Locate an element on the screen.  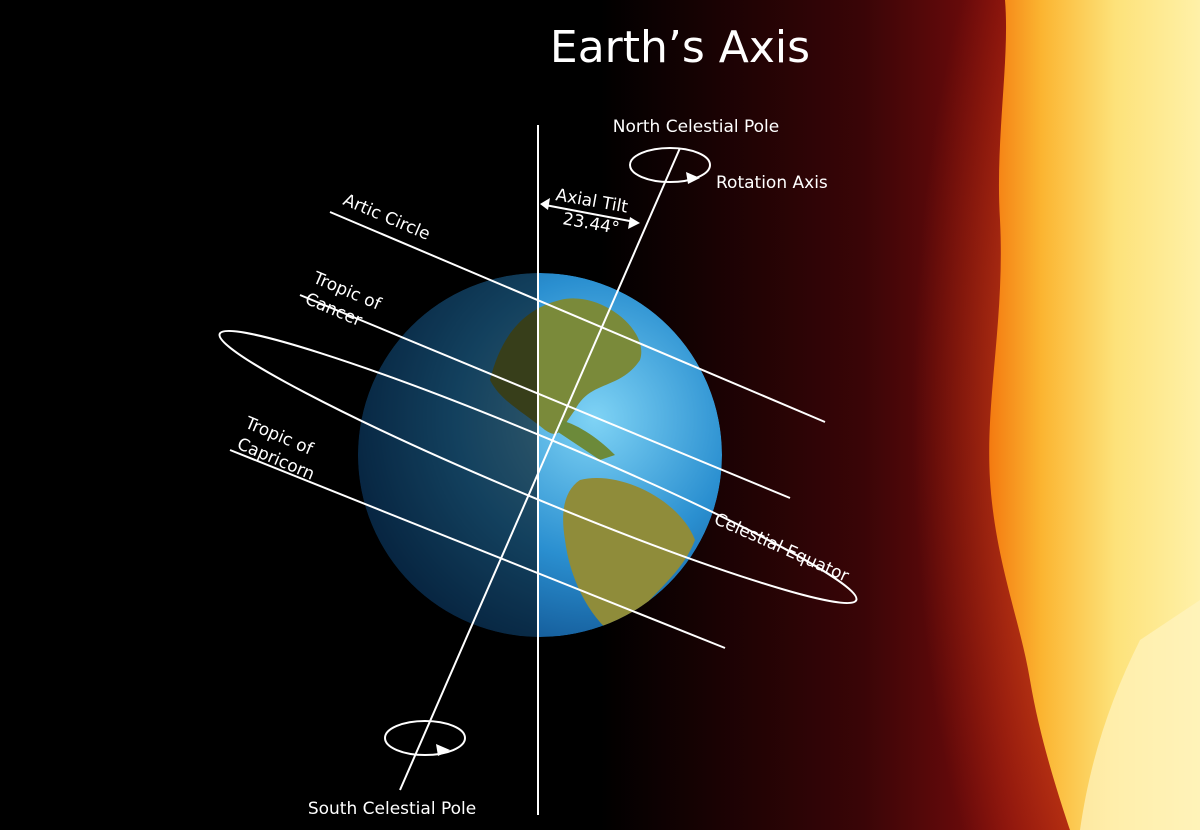
label: South Celestial Pole is located at coordinates (392, 809).